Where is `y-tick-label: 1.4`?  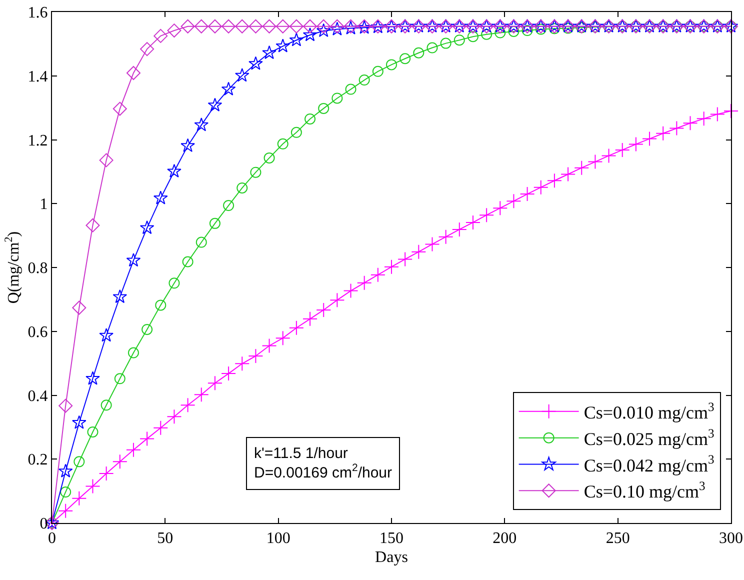 y-tick-label: 1.4 is located at coordinates (38, 77).